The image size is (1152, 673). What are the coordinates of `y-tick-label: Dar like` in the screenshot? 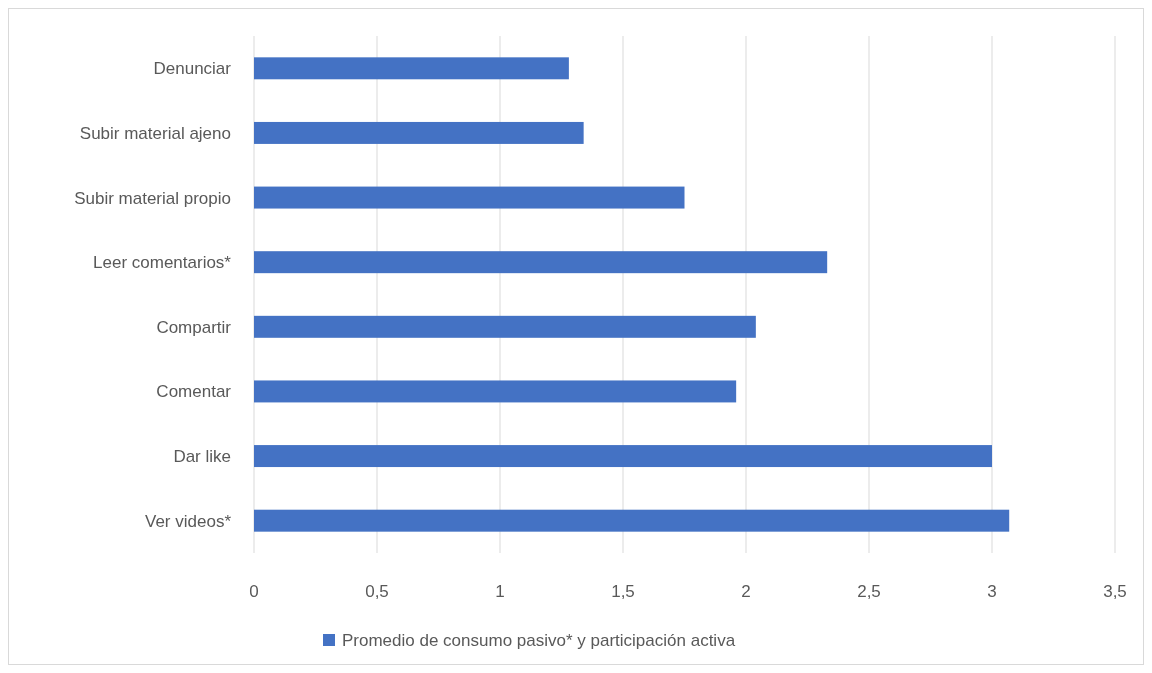 It's located at (202, 457).